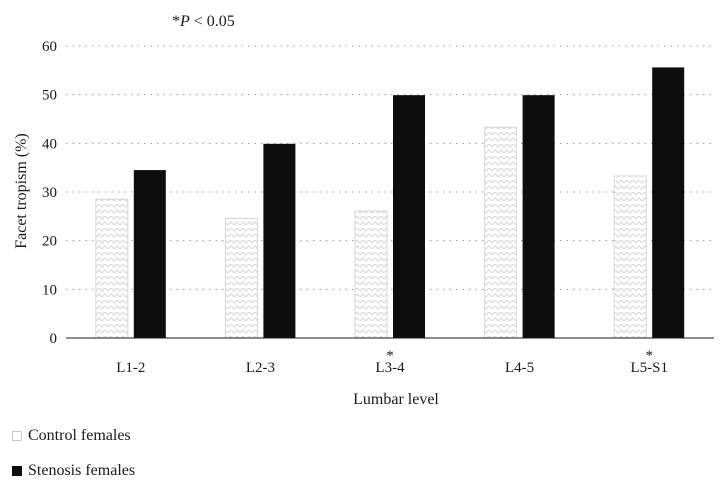 The width and height of the screenshot is (725, 496). What do you see at coordinates (49, 144) in the screenshot?
I see `y-tick-label: 40` at bounding box center [49, 144].